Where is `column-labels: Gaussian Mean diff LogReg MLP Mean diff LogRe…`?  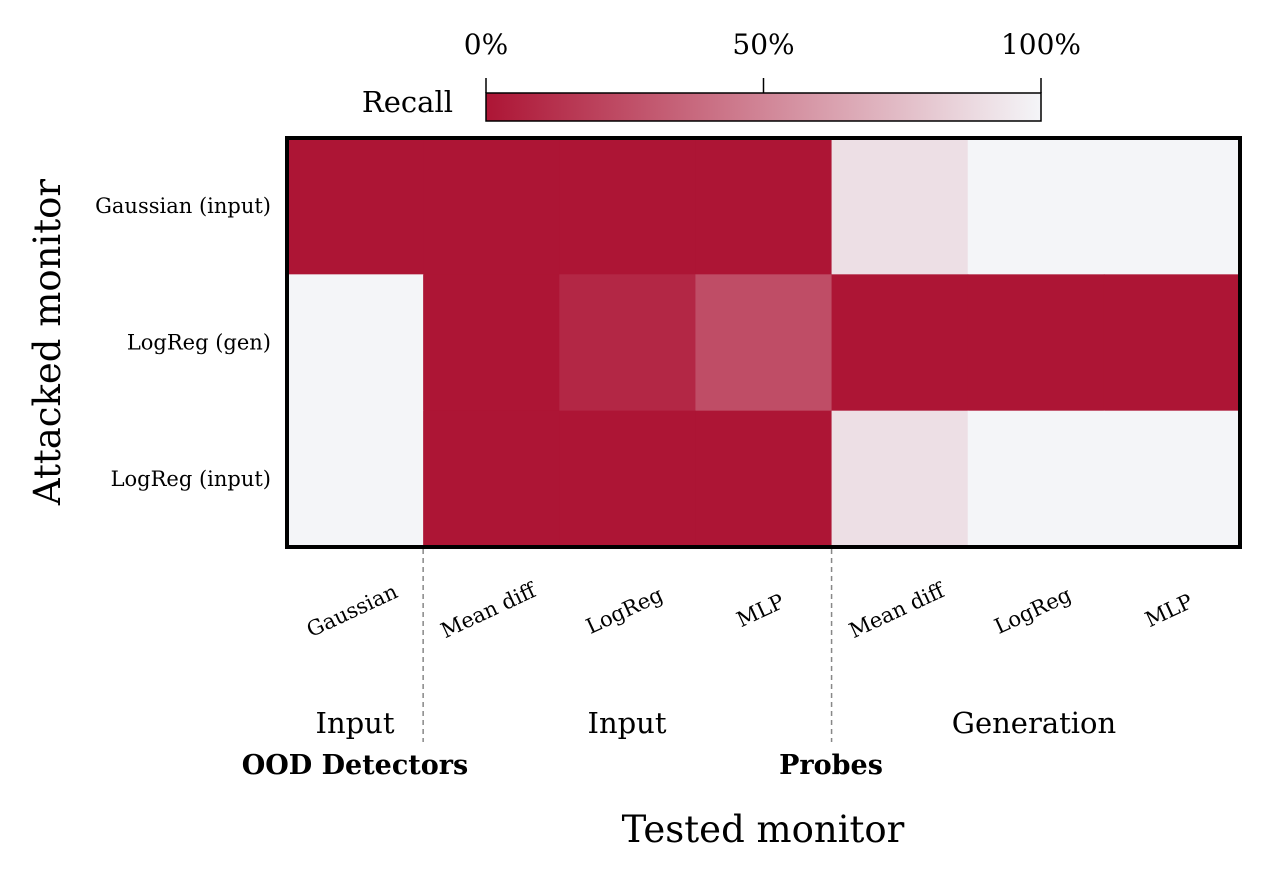 column-labels: Gaussian Mean diff LogReg MLP Mean diff LogRe… is located at coordinates (749, 610).